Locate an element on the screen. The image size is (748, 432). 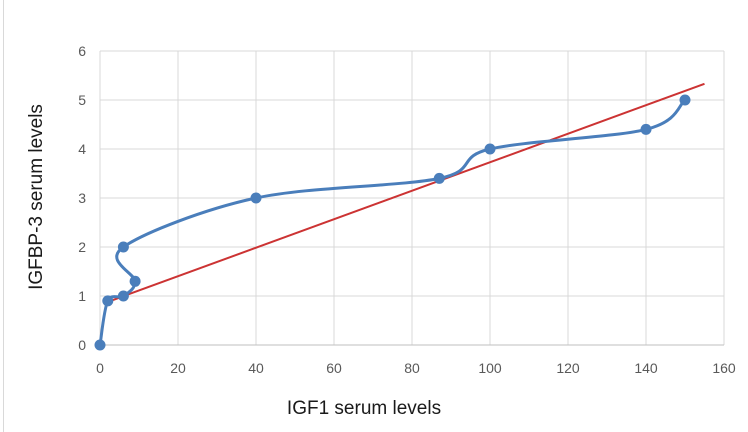
x-tick-label: 40 is located at coordinates (256, 368).